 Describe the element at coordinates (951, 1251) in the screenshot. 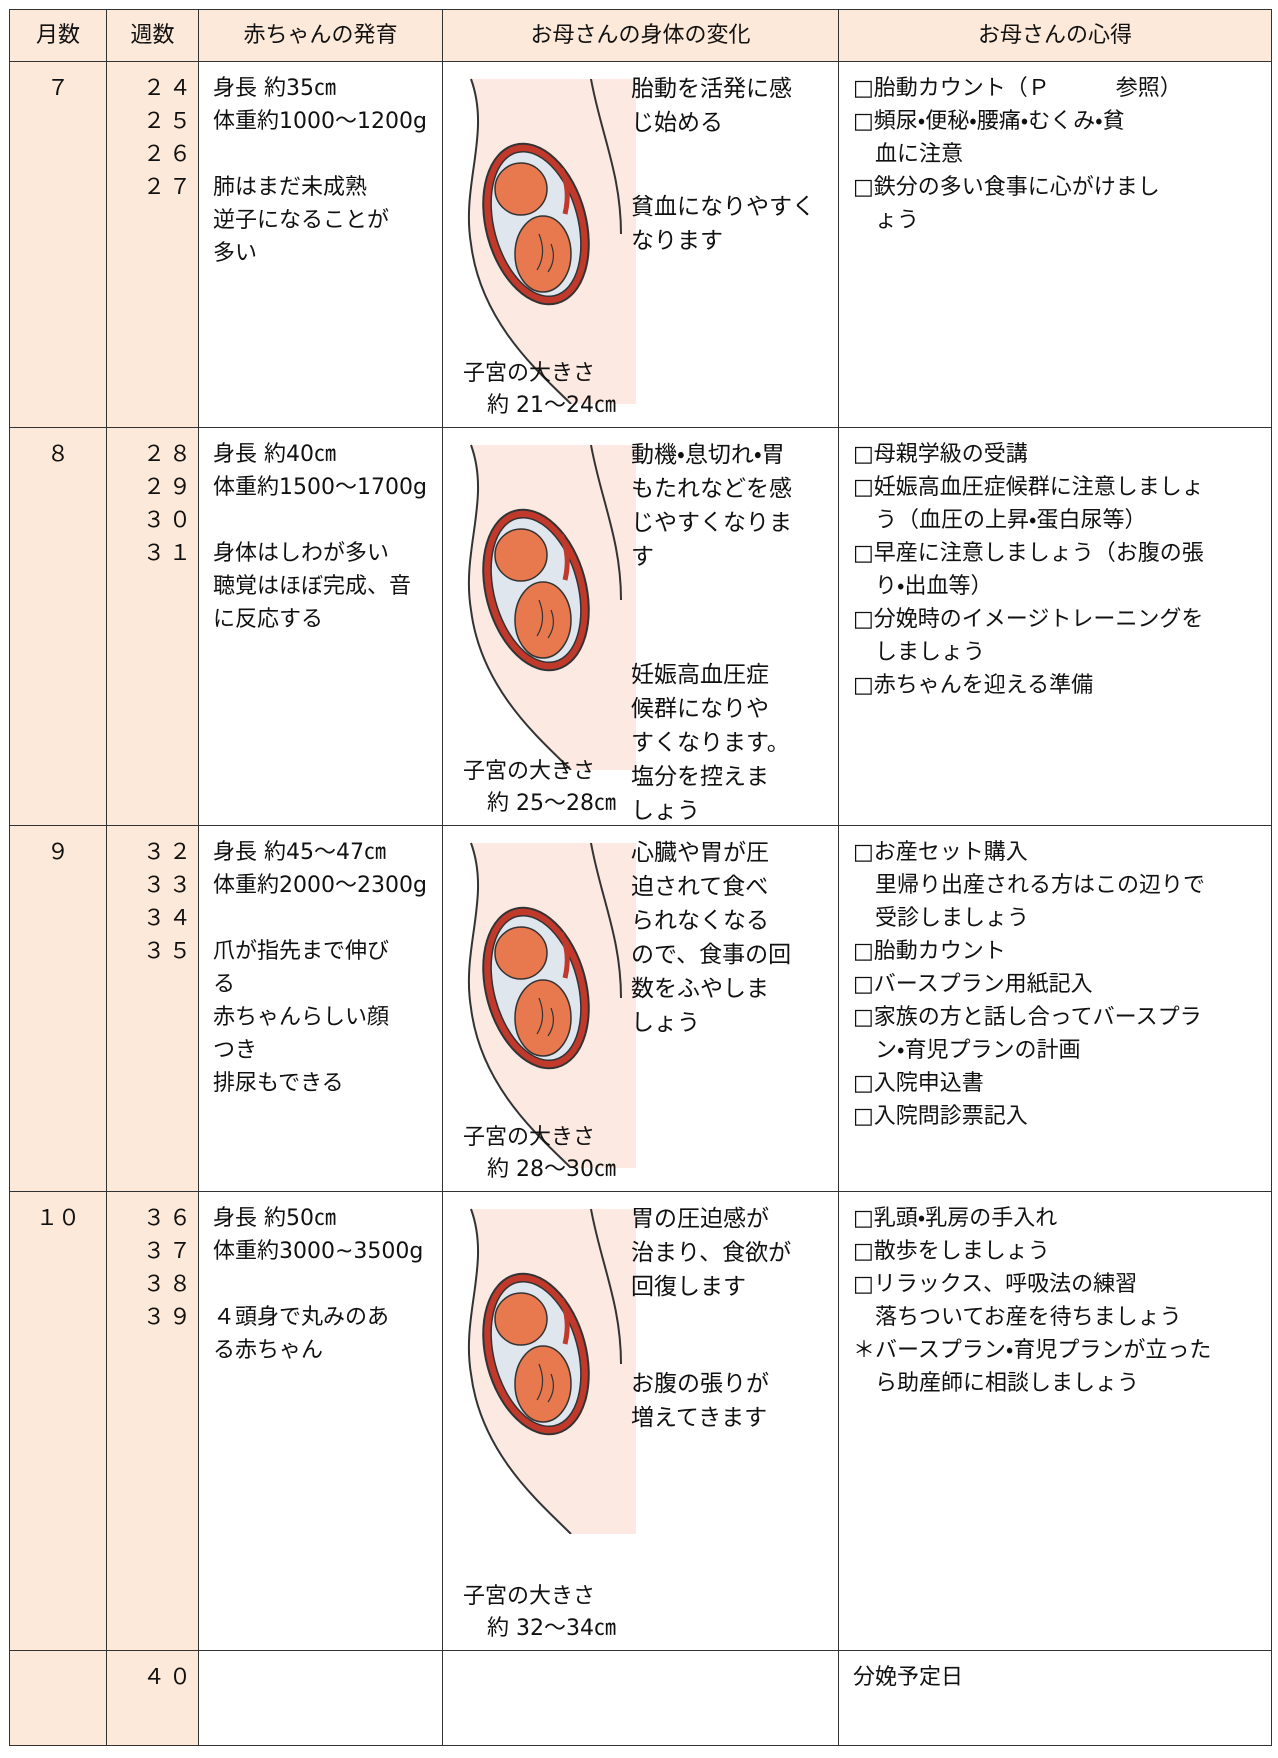

I see `advice-line: □散歩をしましょう` at that location.